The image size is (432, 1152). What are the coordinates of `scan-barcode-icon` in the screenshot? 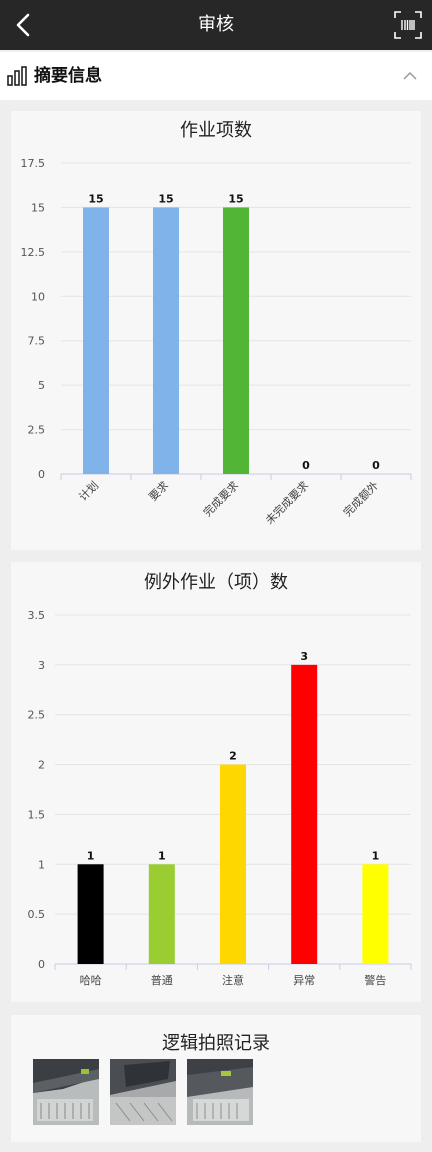 It's located at (408, 25).